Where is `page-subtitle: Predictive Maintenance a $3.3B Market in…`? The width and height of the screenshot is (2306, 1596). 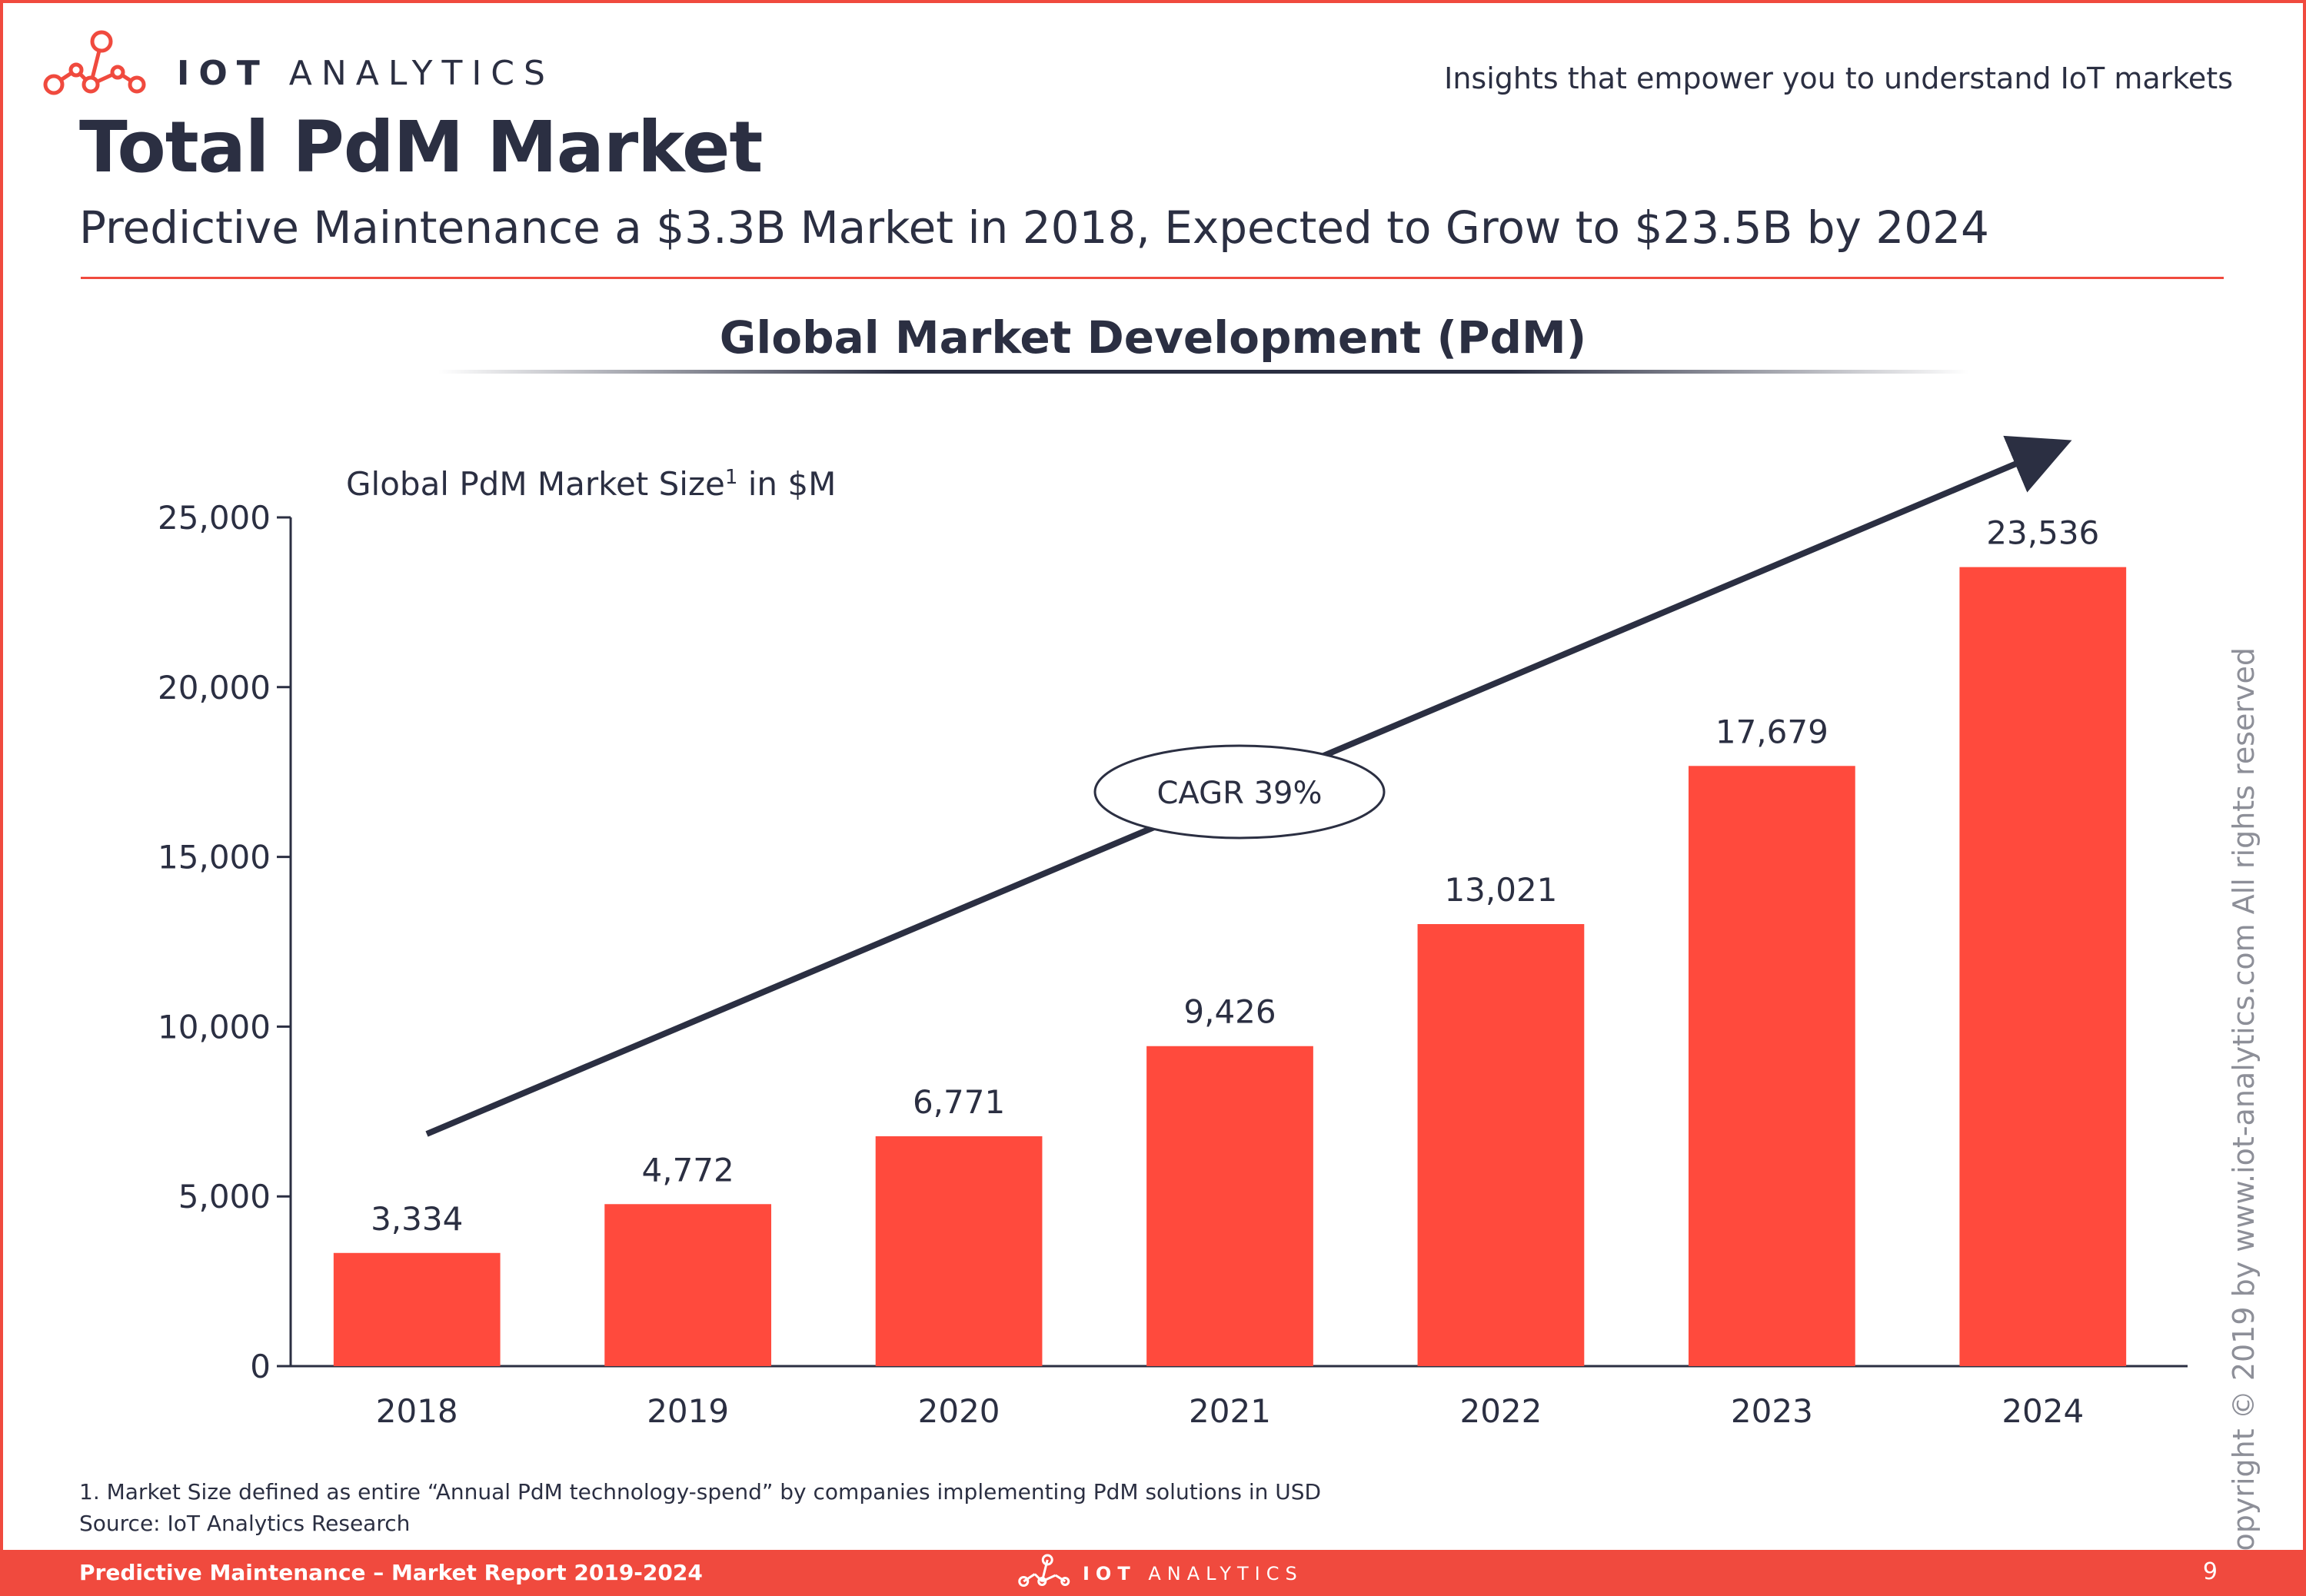 page-subtitle: Predictive Maintenance a $3.3B Market in… is located at coordinates (1034, 227).